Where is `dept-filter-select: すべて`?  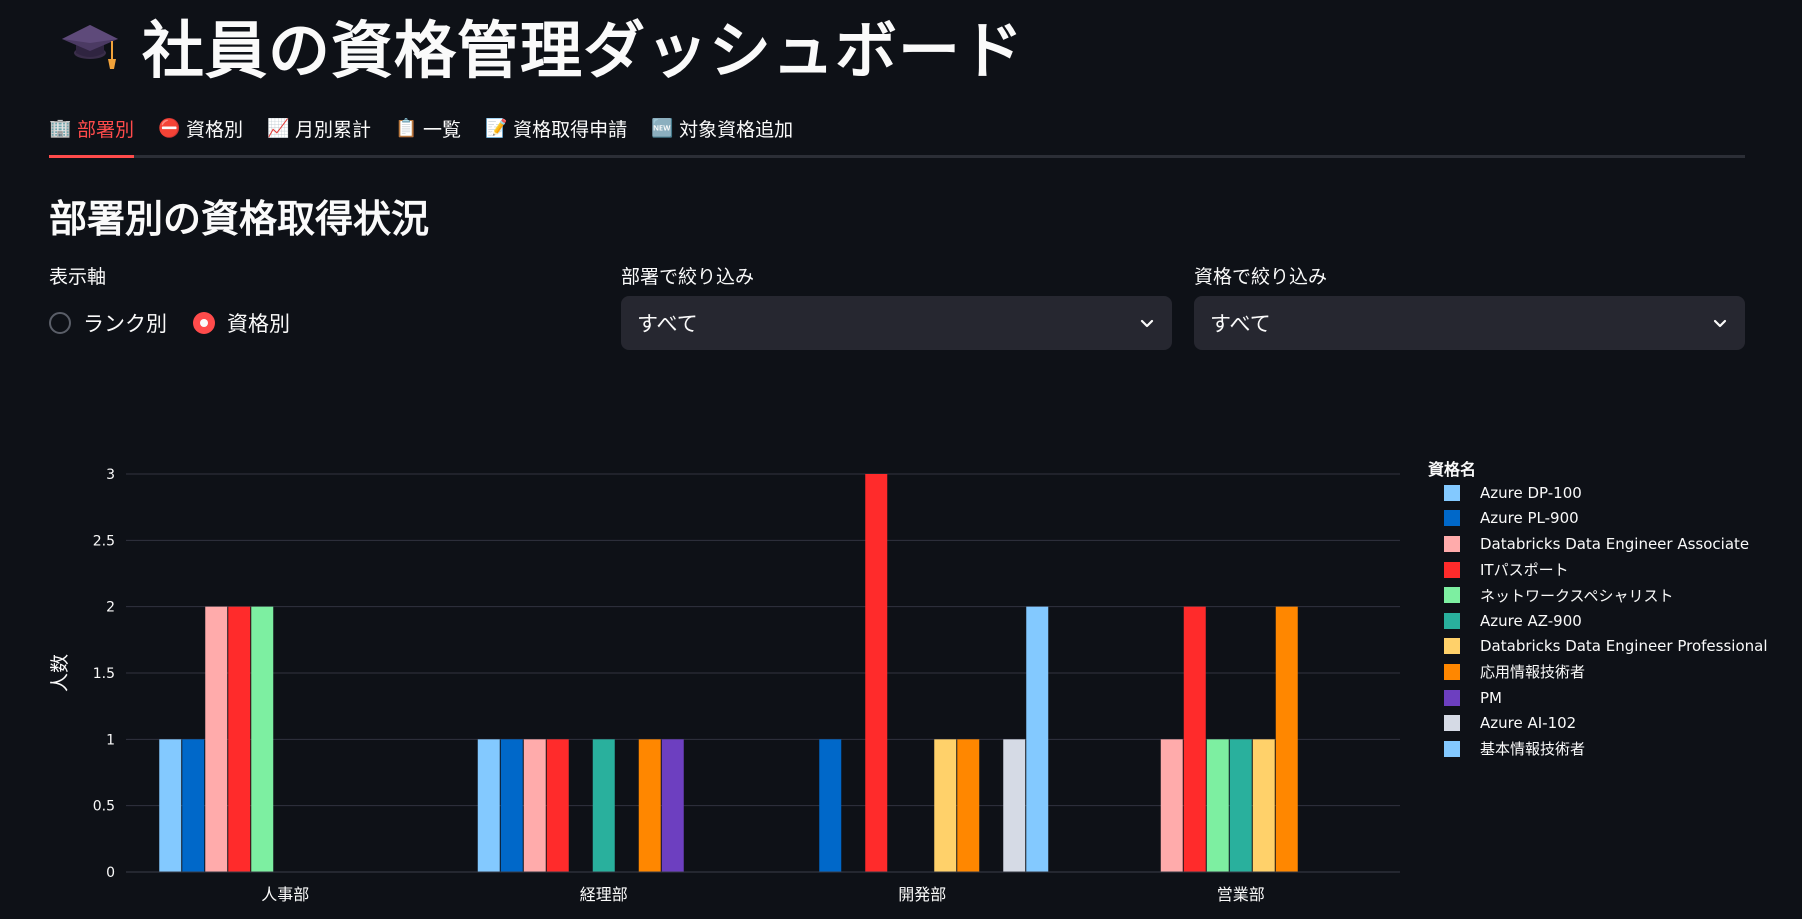 dept-filter-select: すべて is located at coordinates (896, 323).